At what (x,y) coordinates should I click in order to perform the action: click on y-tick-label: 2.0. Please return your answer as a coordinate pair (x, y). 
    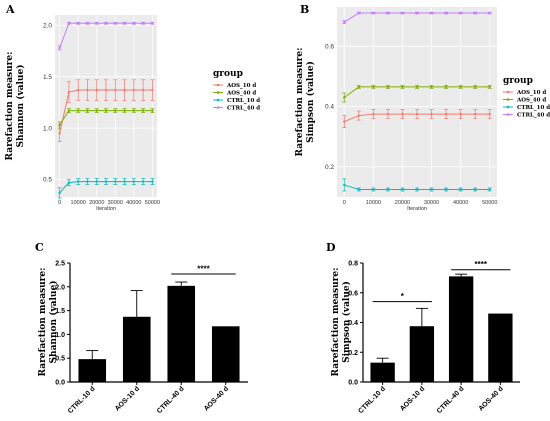
    Looking at the image, I should click on (60, 287).